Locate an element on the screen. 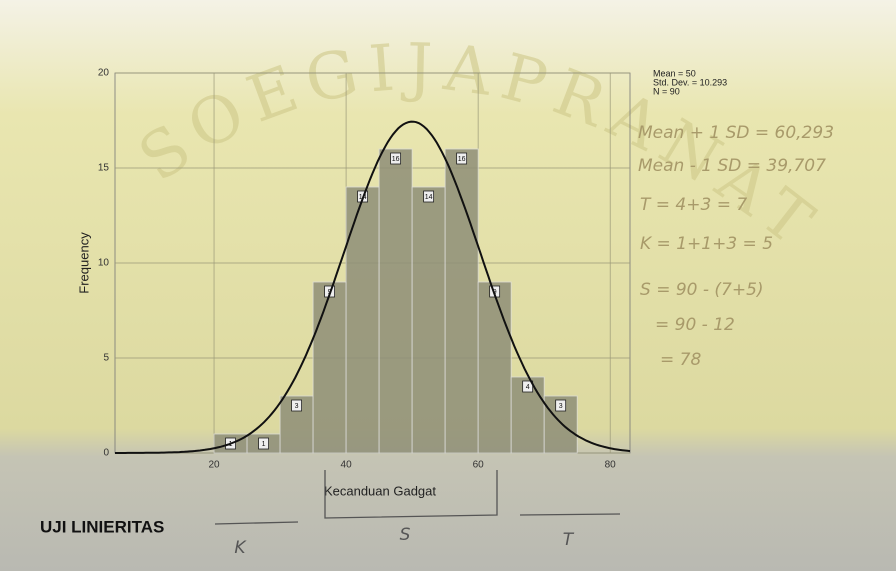 This screenshot has width=896, height=571. handwritten-note: T = 4+3 = 7 is located at coordinates (693, 205).